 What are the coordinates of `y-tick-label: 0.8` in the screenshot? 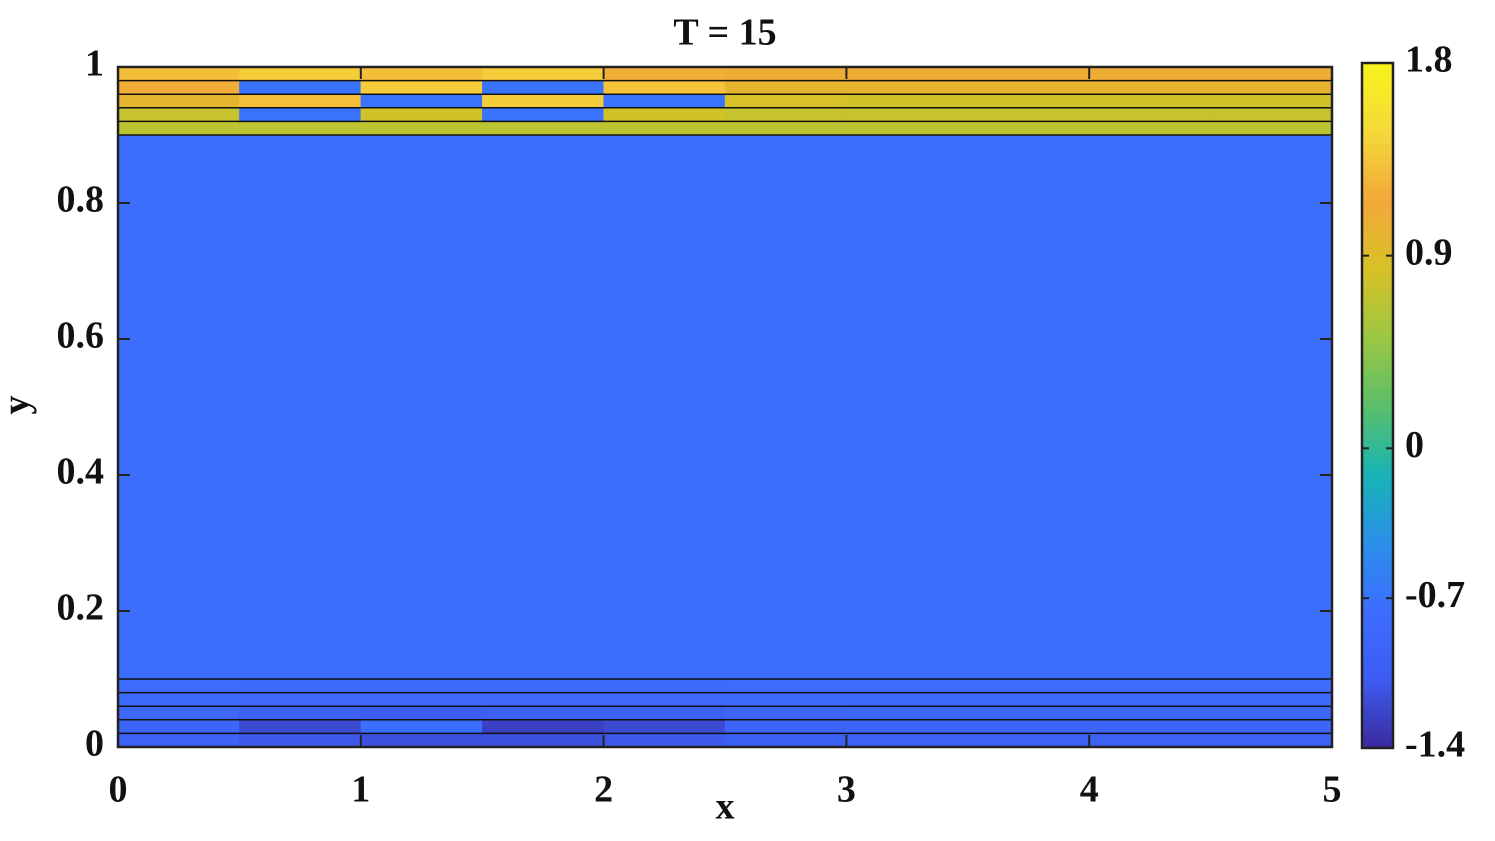 It's located at (81, 200).